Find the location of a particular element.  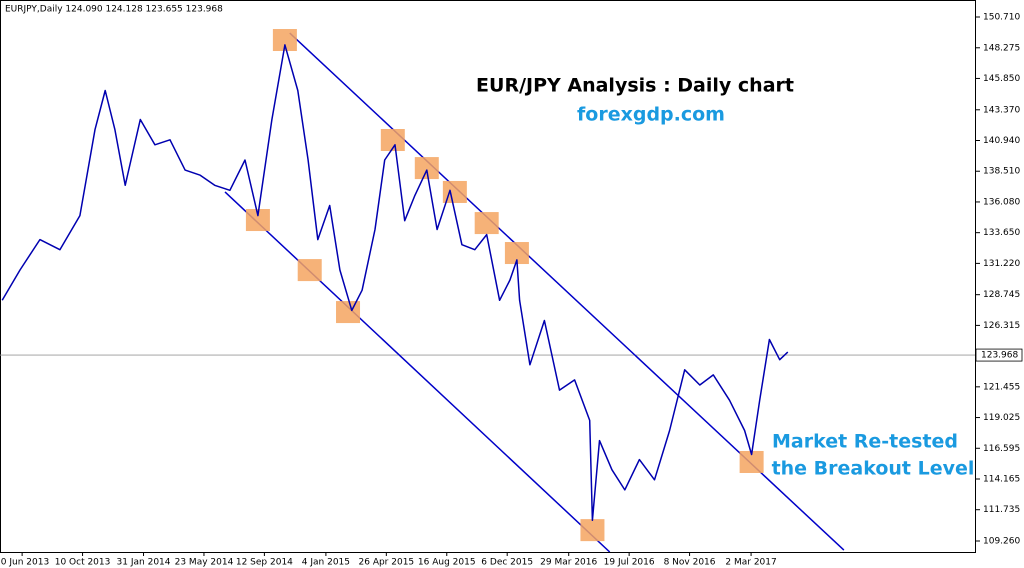

x-tick-label: 23 May 2014 is located at coordinates (204, 563).